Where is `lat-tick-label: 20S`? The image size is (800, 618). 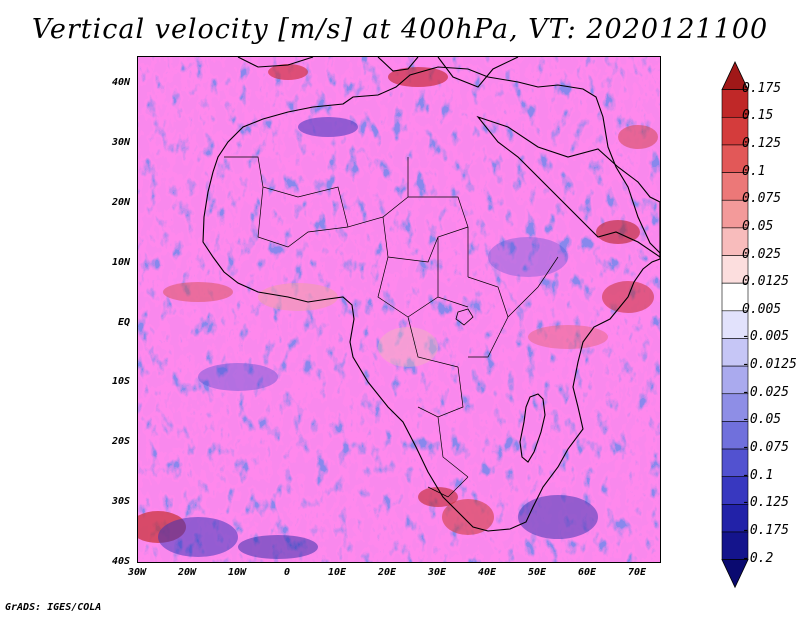
lat-tick-label: 20S is located at coordinates (120, 442).